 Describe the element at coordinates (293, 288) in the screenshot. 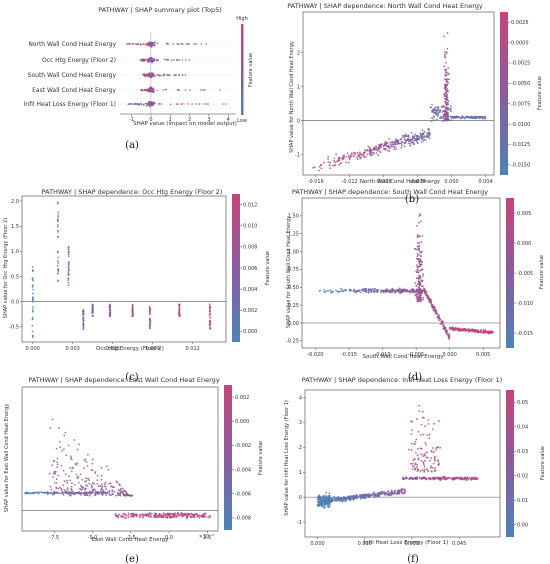

I see `y-tick-label: 0.50` at that location.